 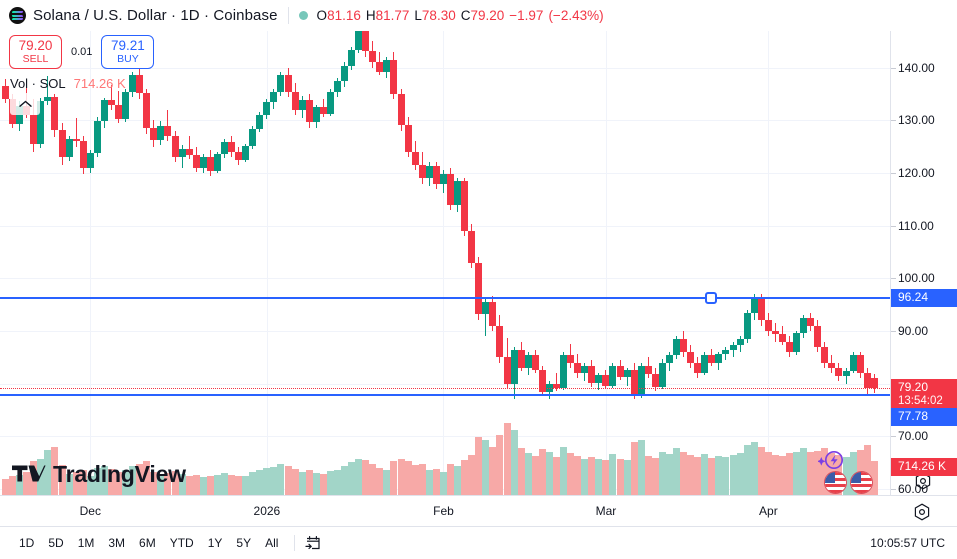 What do you see at coordinates (82, 52) in the screenshot?
I see `spread-value: 0.01` at bounding box center [82, 52].